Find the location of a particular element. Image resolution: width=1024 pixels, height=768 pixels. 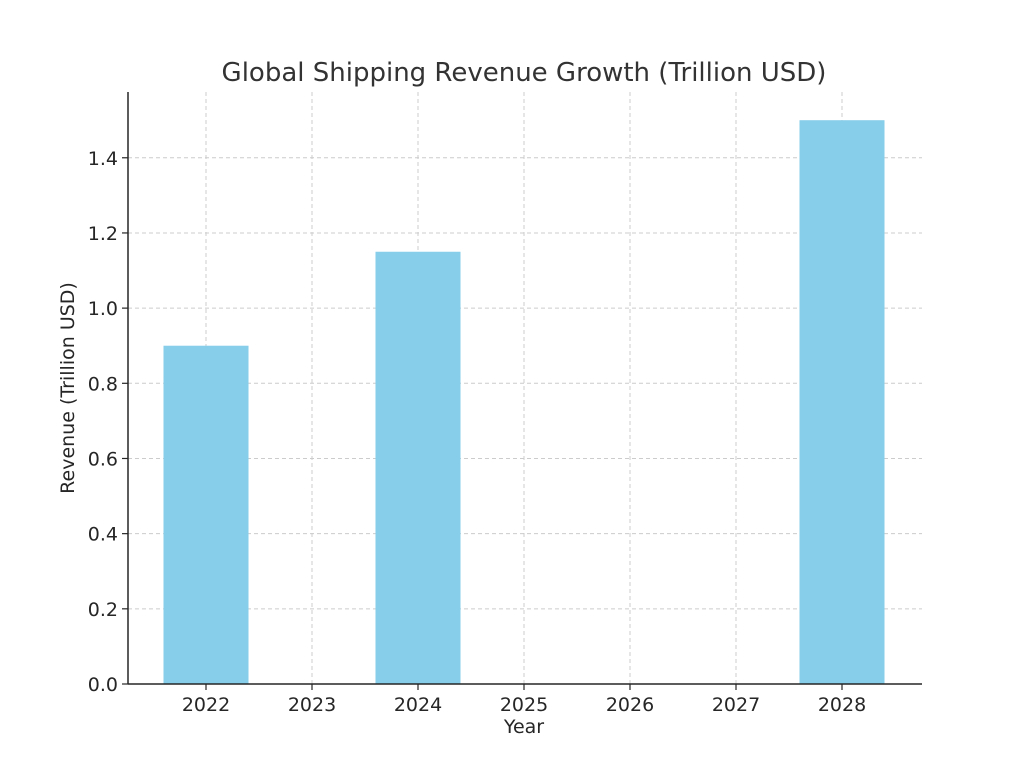

x-tick-label: 2024 is located at coordinates (418, 705).